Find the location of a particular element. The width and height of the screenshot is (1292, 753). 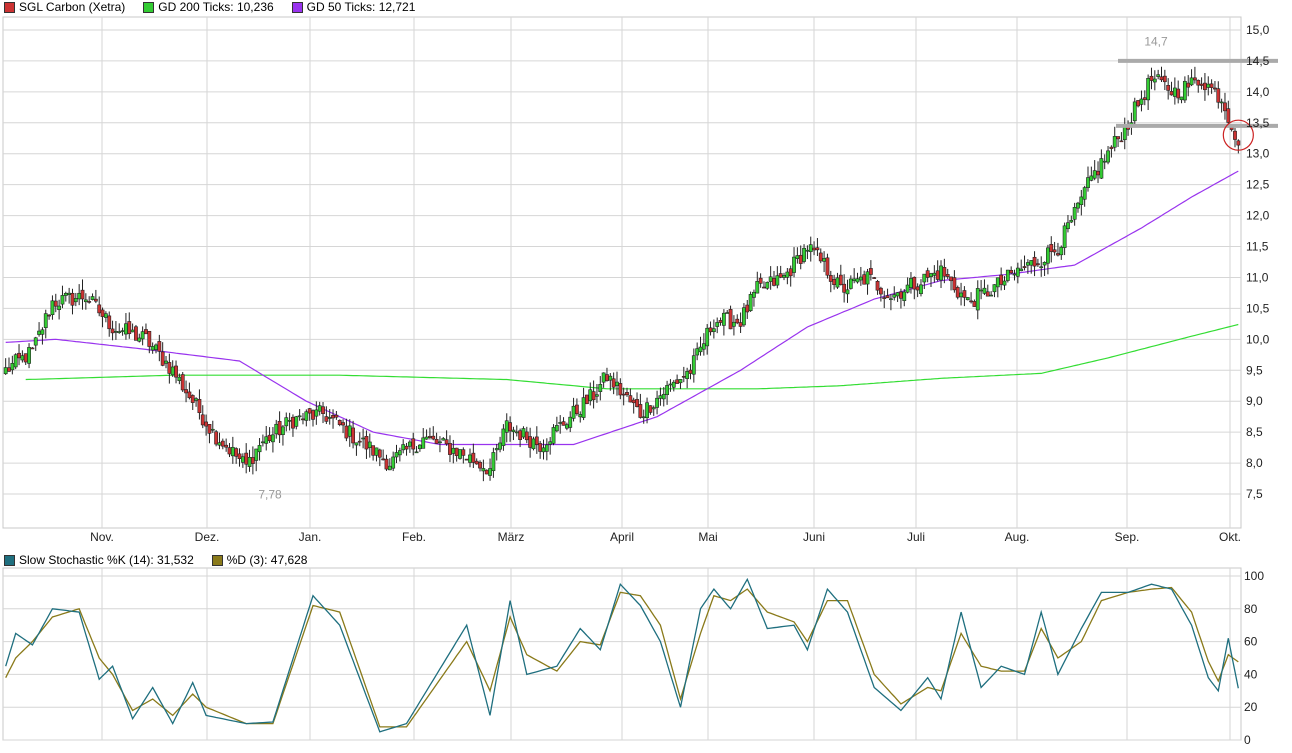

price-tick-label: 11,0 is located at coordinates (1257, 277).